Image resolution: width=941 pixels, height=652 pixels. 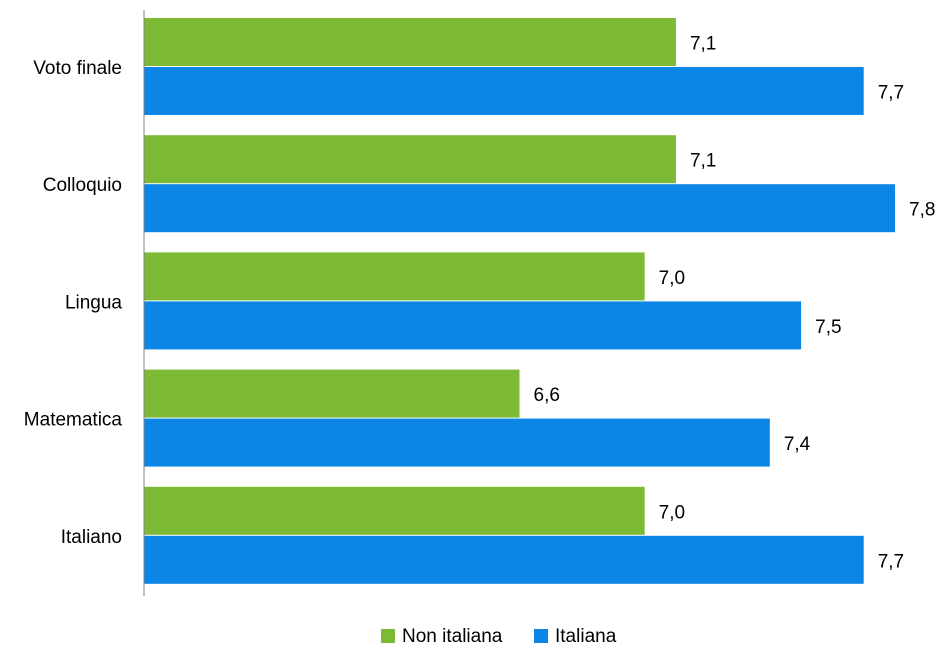 What do you see at coordinates (547, 395) in the screenshot?
I see `data-label-non-italiana-matematica: 6,6` at bounding box center [547, 395].